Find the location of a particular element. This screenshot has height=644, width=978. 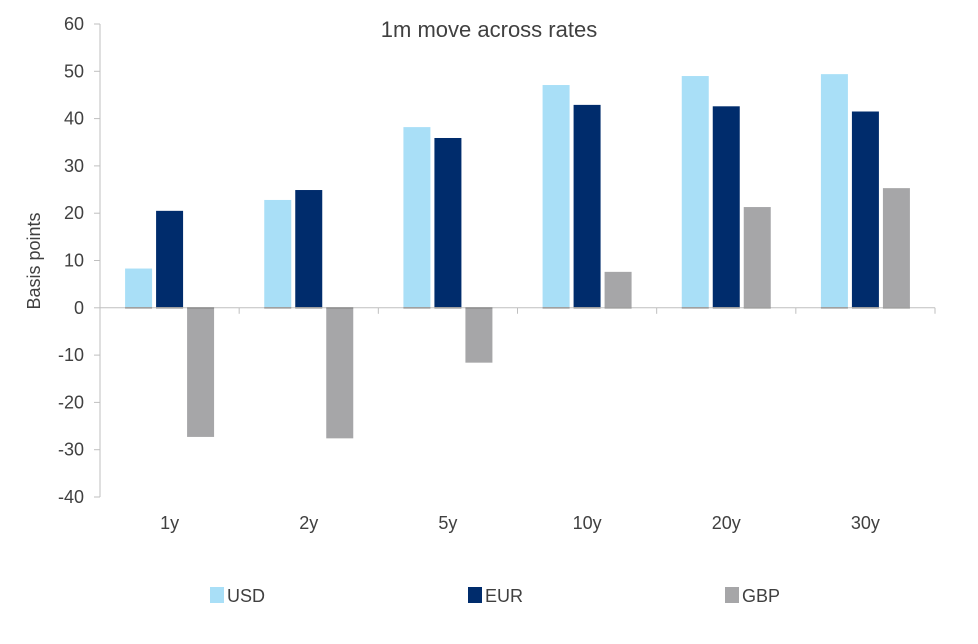

bar-eur-1y is located at coordinates (170, 259).